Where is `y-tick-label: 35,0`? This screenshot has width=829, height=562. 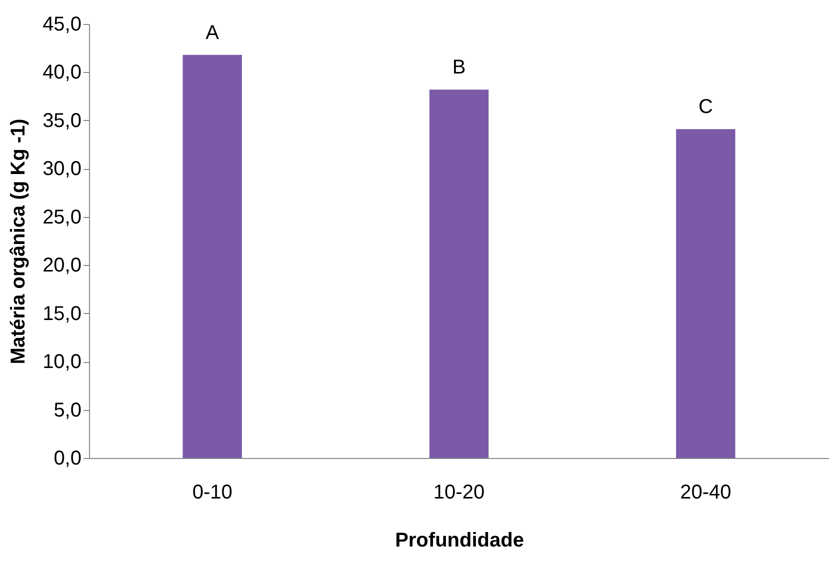 y-tick-label: 35,0 is located at coordinates (62, 121).